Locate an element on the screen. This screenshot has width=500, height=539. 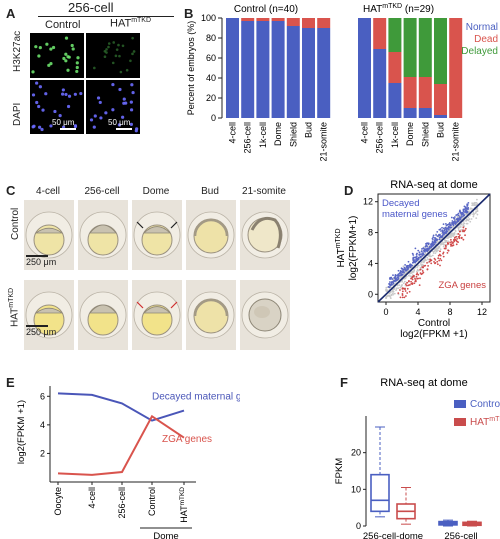
bar-control-4-cell-normal is located at coordinates (232, 68).